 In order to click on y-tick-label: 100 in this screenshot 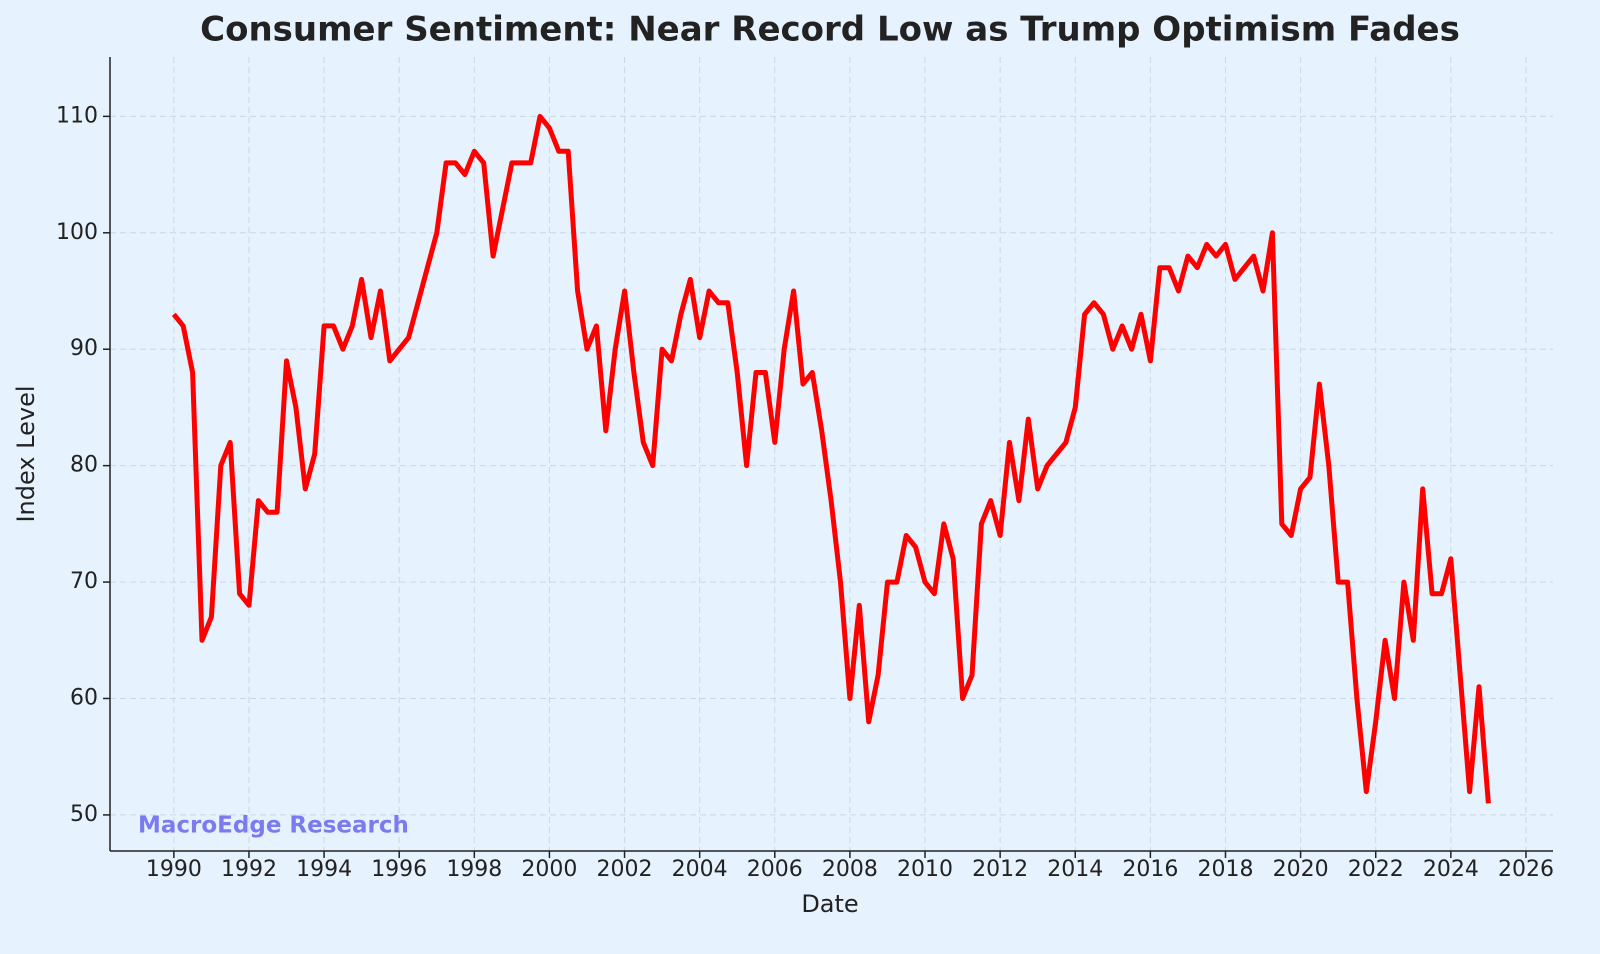, I will do `click(77, 232)`.